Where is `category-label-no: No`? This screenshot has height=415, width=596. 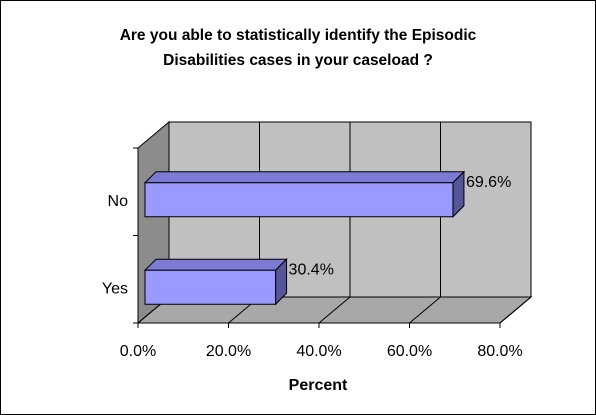
category-label-no: No is located at coordinates (118, 201).